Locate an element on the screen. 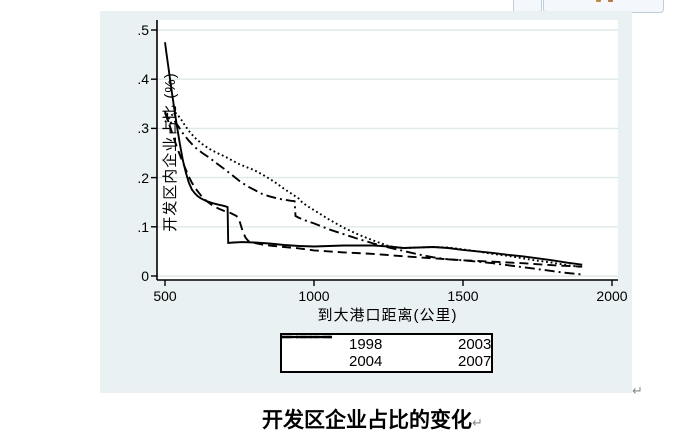 This screenshot has height=440, width=685. y-tick-label: .2 is located at coordinates (143, 177).